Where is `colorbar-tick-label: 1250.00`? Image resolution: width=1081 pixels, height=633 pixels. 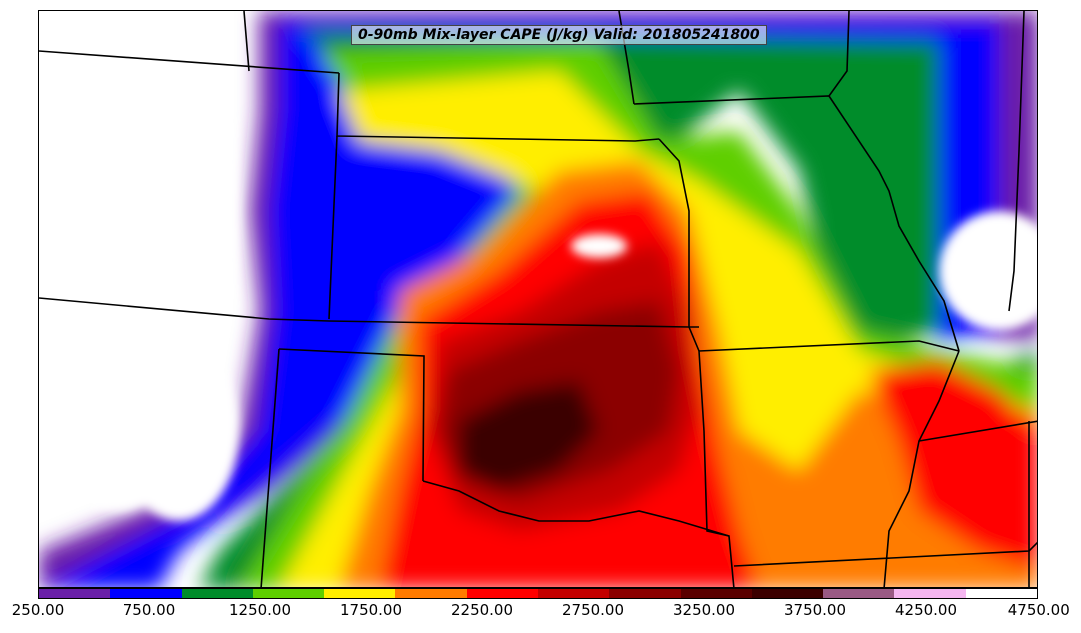 colorbar-tick-label: 1250.00 is located at coordinates (260, 610).